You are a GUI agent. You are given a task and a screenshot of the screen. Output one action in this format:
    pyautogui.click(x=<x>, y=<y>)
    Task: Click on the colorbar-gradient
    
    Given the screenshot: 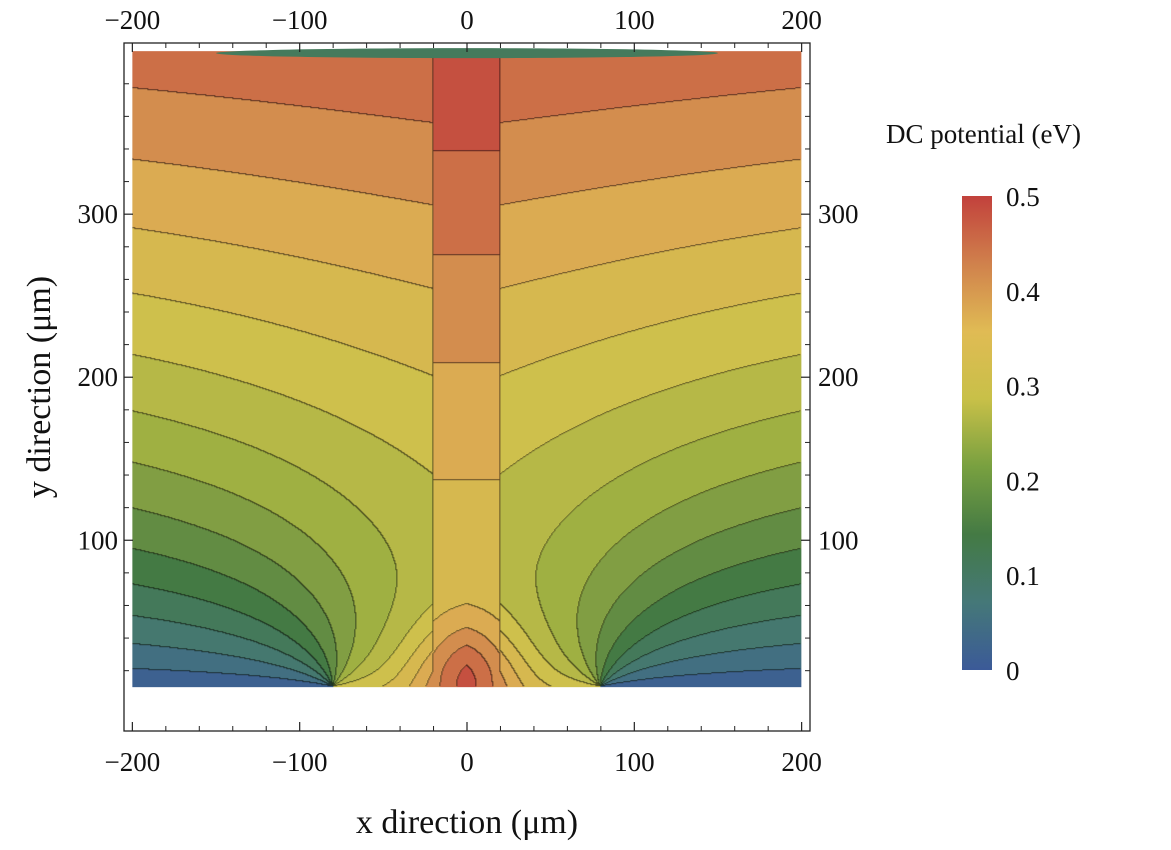 What is the action you would take?
    pyautogui.click(x=977, y=433)
    